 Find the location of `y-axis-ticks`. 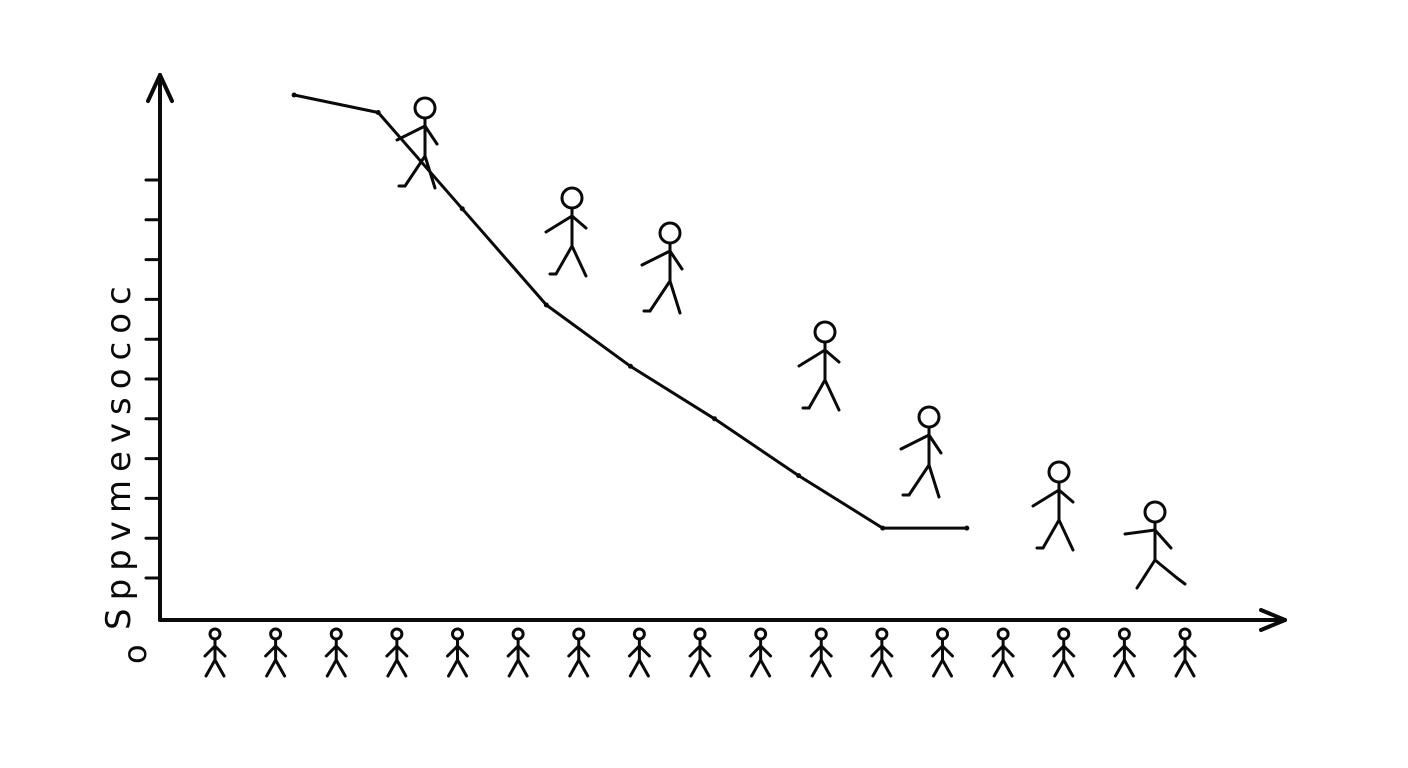

y-axis-ticks is located at coordinates (153, 379).